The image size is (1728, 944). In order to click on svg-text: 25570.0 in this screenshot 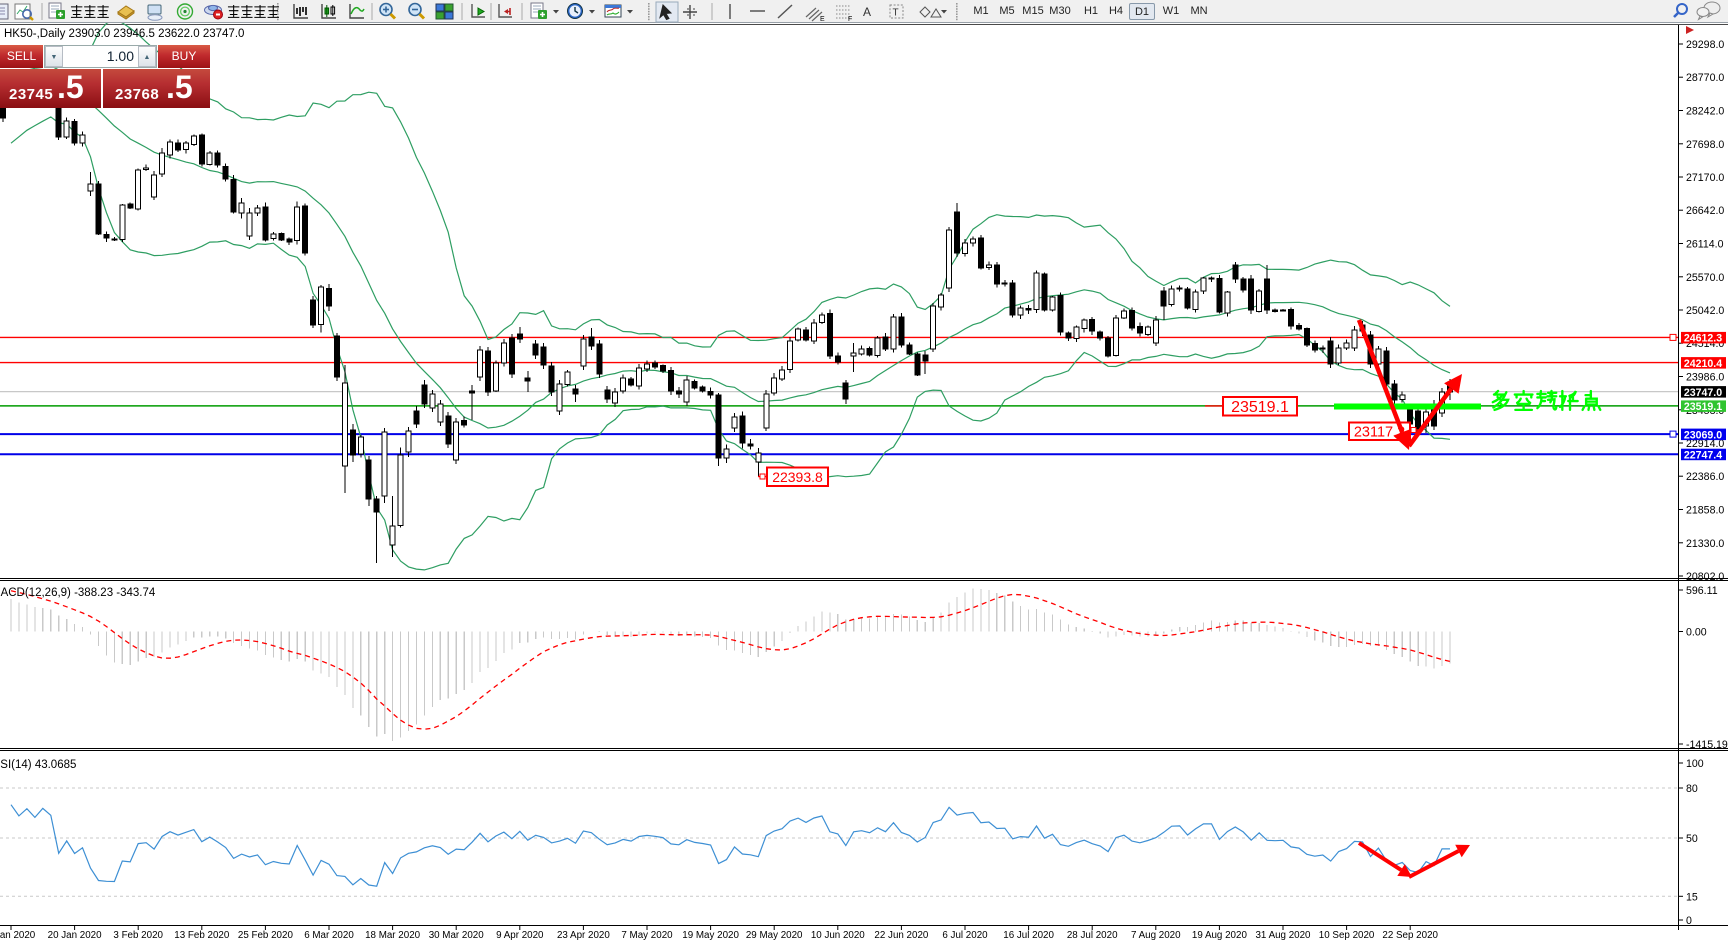, I will do `click(1705, 278)`.